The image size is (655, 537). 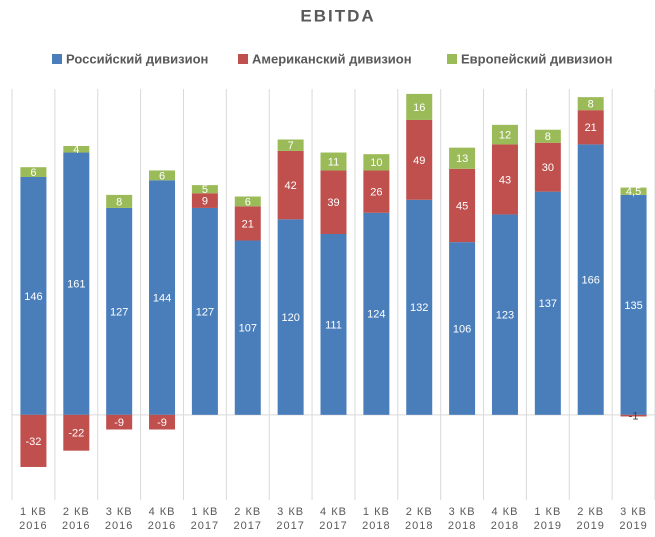 I want to click on data-label: 144, so click(x=162, y=298).